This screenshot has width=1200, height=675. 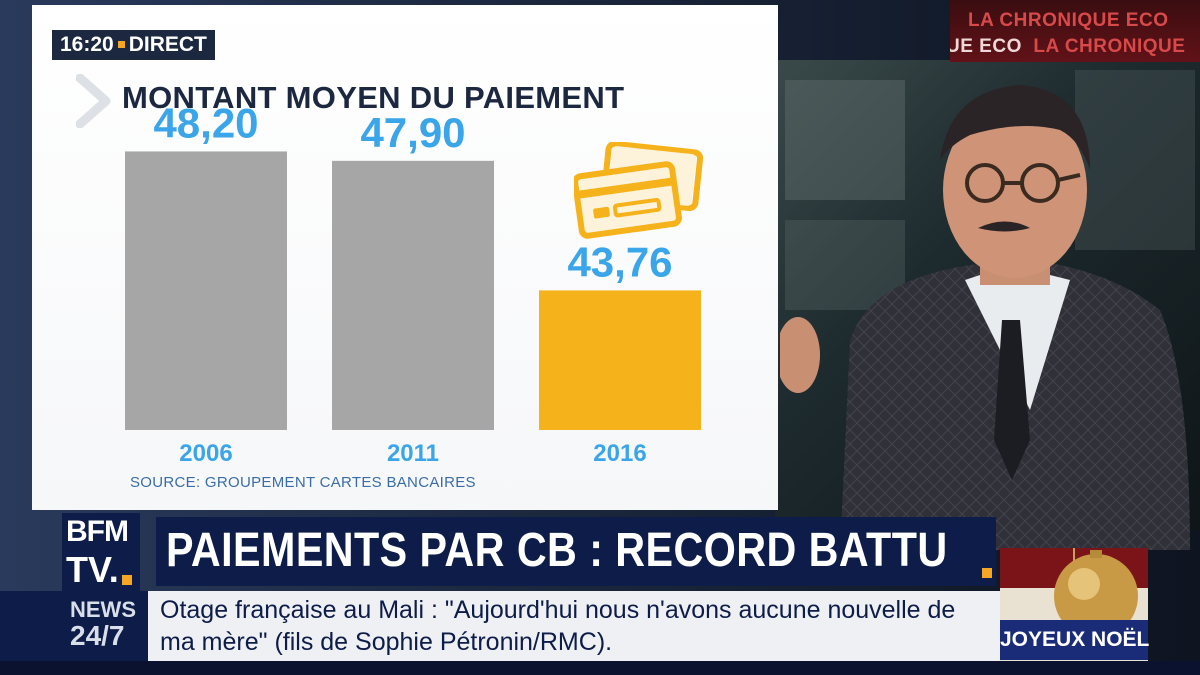 What do you see at coordinates (557, 550) in the screenshot?
I see `headline-text: PAIEMENTS PAR CB : RECORD BATTU` at bounding box center [557, 550].